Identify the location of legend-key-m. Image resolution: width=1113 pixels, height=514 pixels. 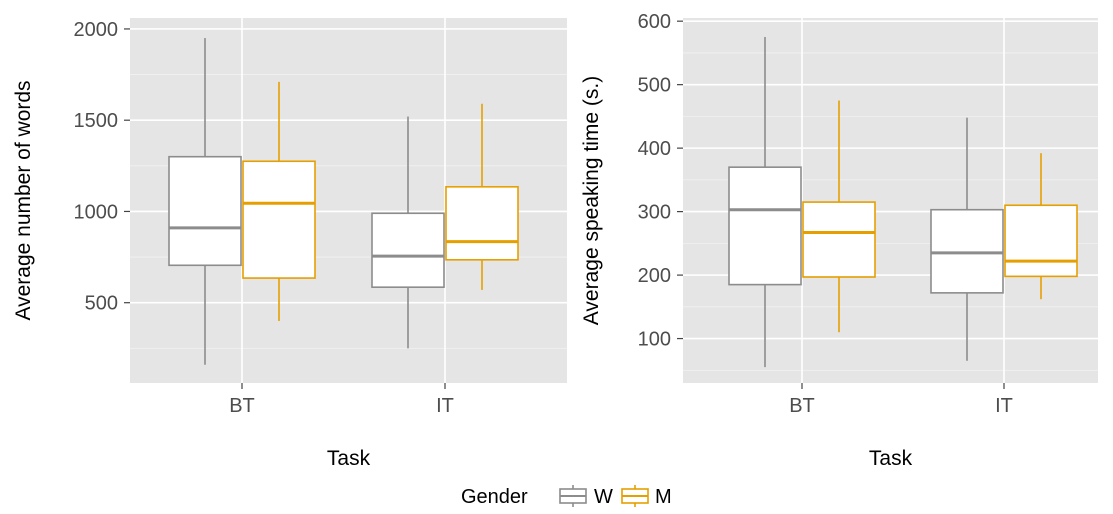
(635, 496).